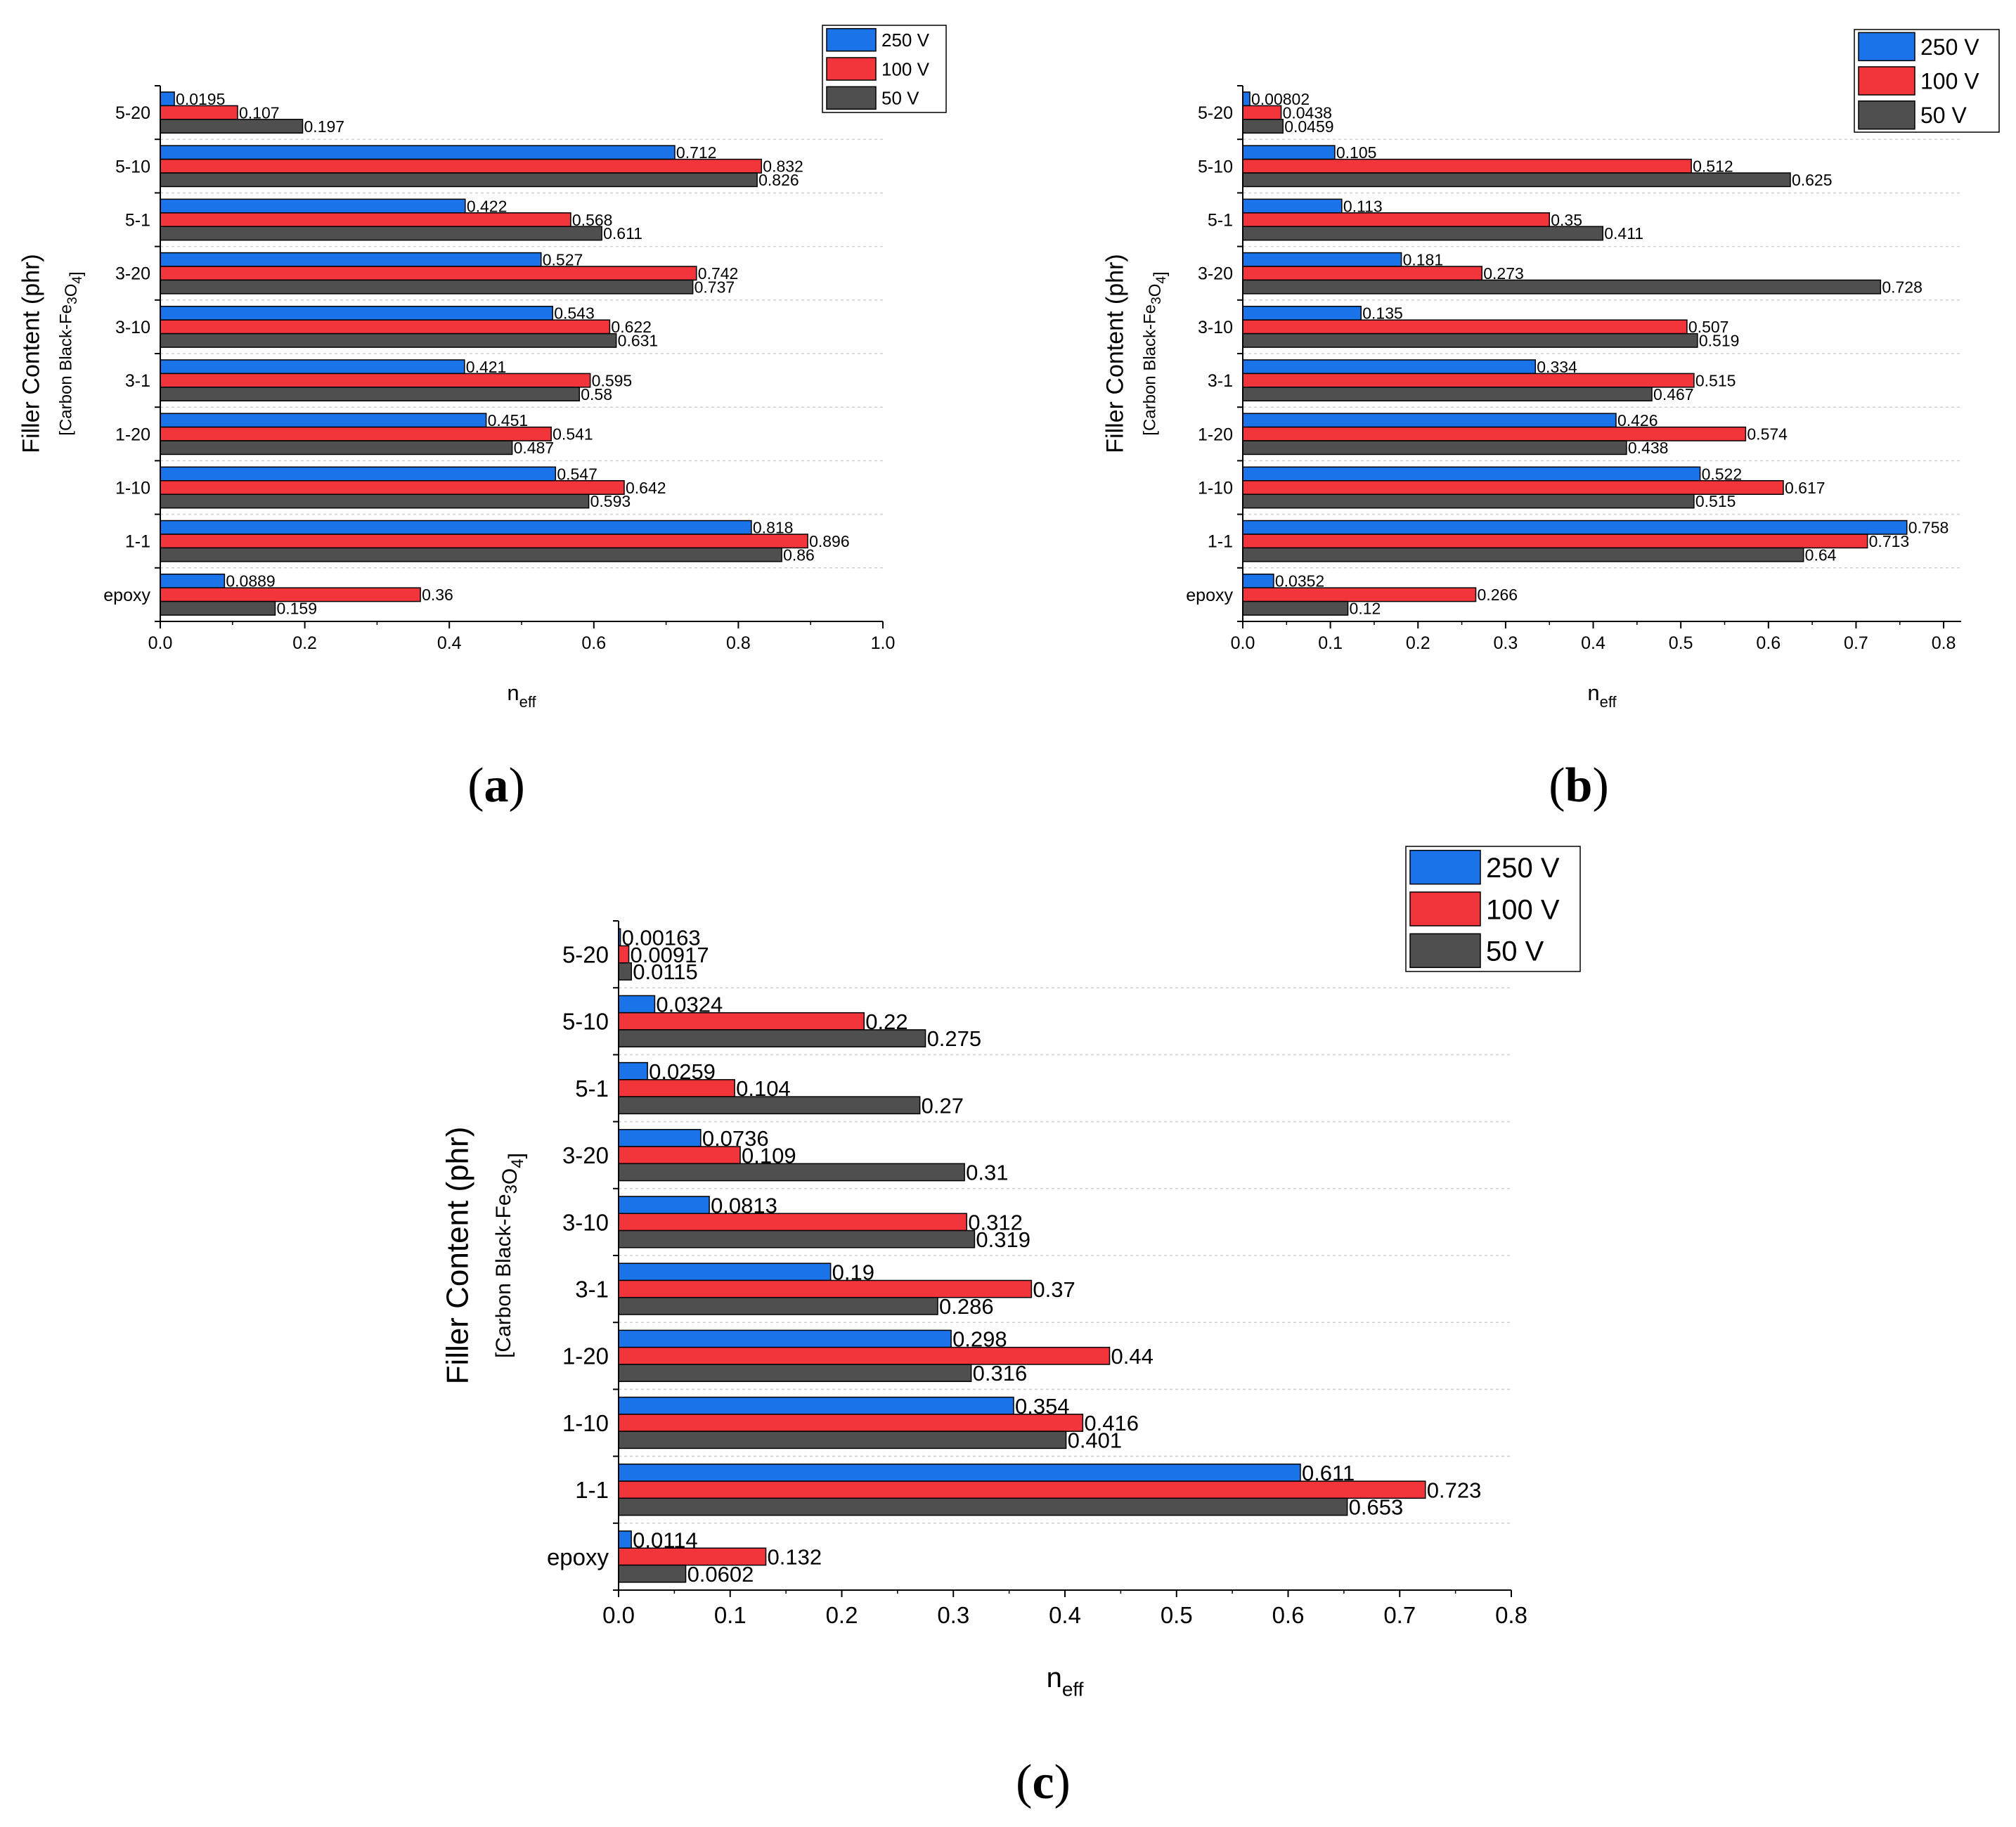 Image resolution: width=2016 pixels, height=1827 pixels. What do you see at coordinates (574, 313) in the screenshot?
I see `data-label: 0.543` at bounding box center [574, 313].